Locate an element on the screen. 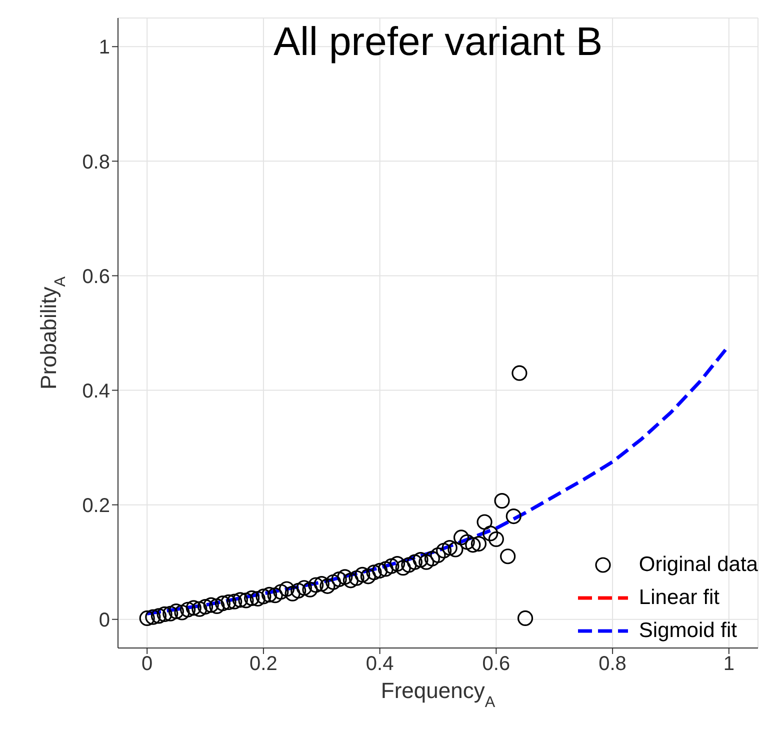 The image size is (776, 748). x-tick-label: 0 is located at coordinates (147, 664).